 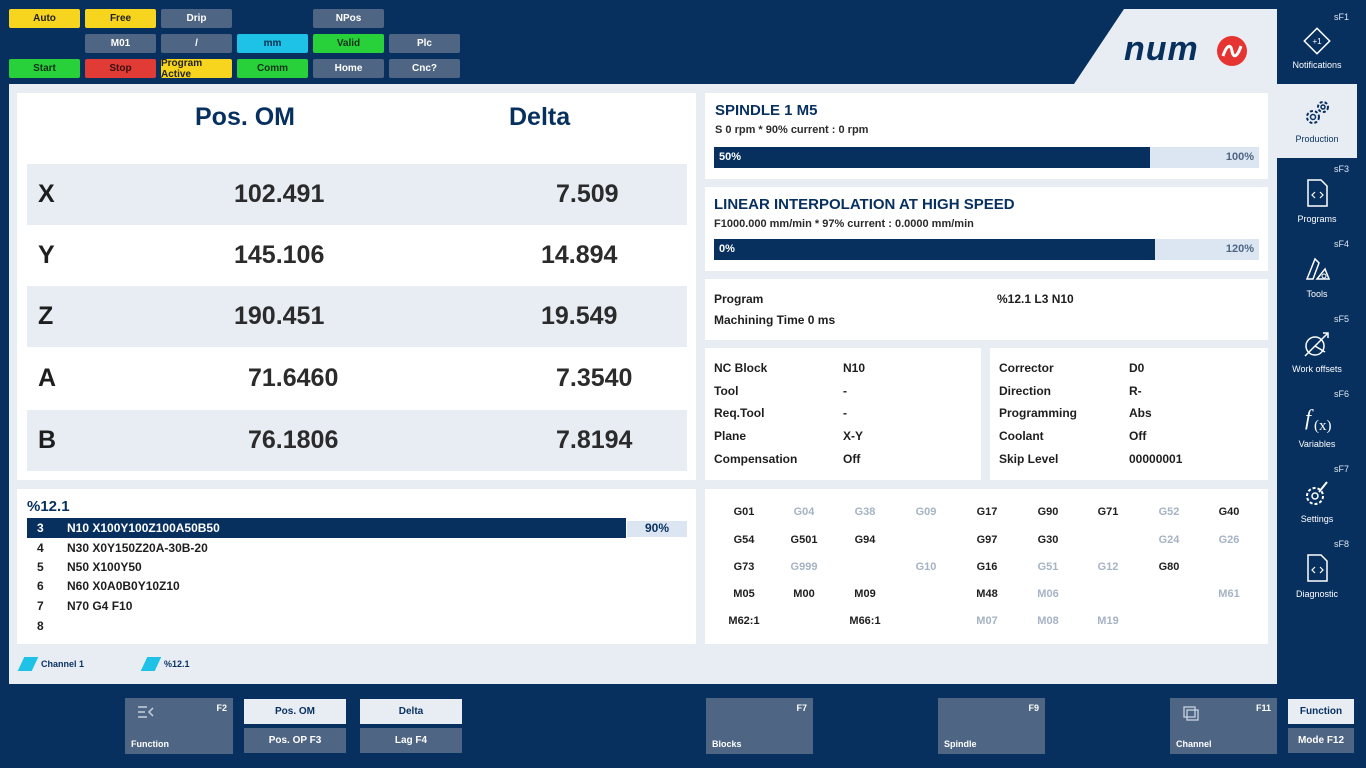 I want to click on gcode-card, so click(x=986, y=566).